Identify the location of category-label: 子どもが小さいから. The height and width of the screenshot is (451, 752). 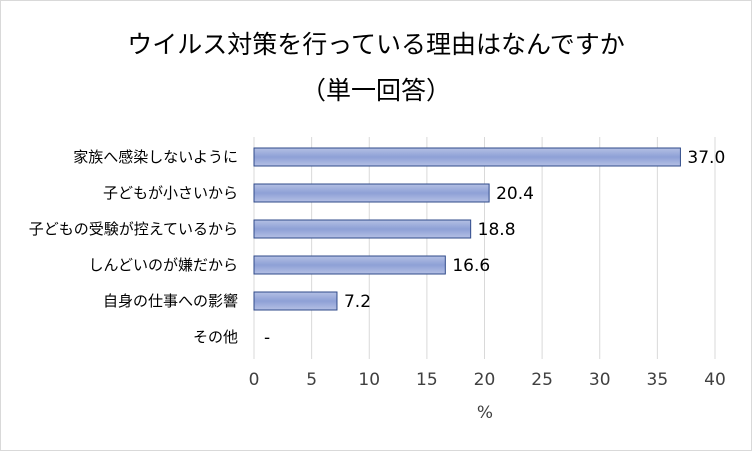
(170, 193).